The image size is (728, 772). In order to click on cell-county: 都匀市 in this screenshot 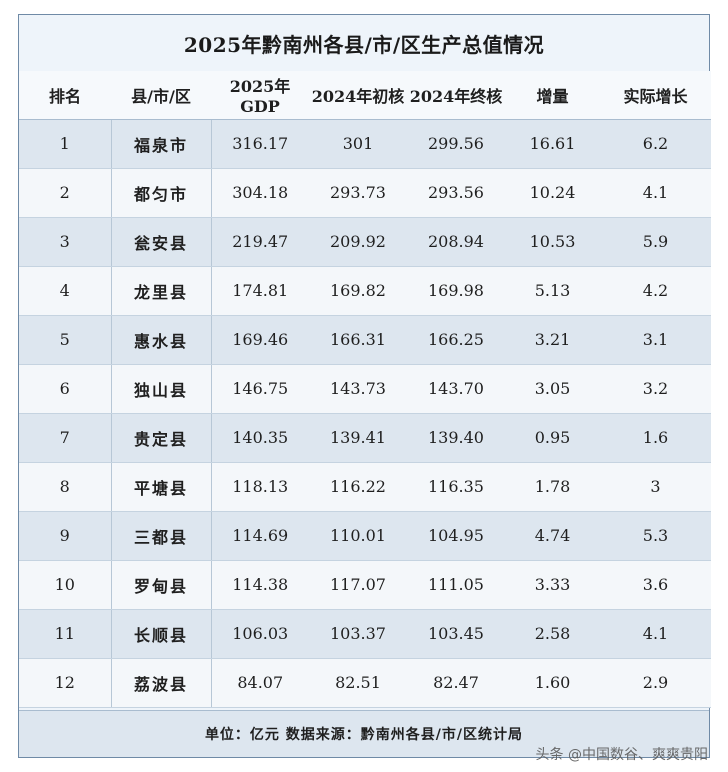, I will do `click(160, 193)`.